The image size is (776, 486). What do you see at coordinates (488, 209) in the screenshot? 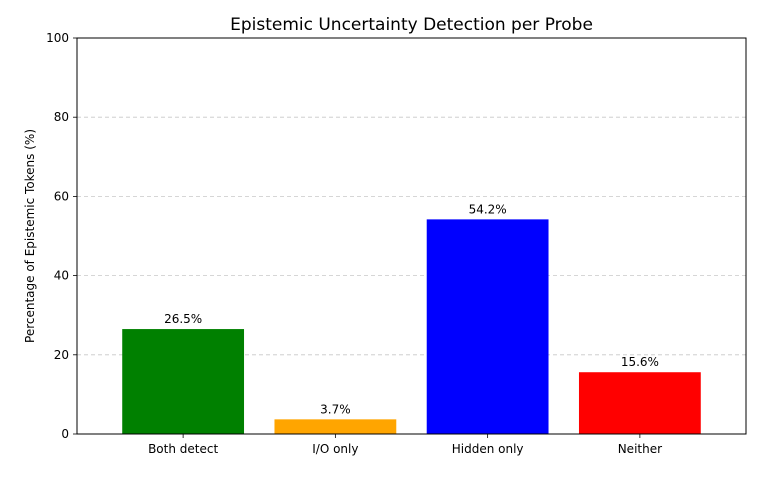
I see `bar-value-label: 54.2%` at bounding box center [488, 209].